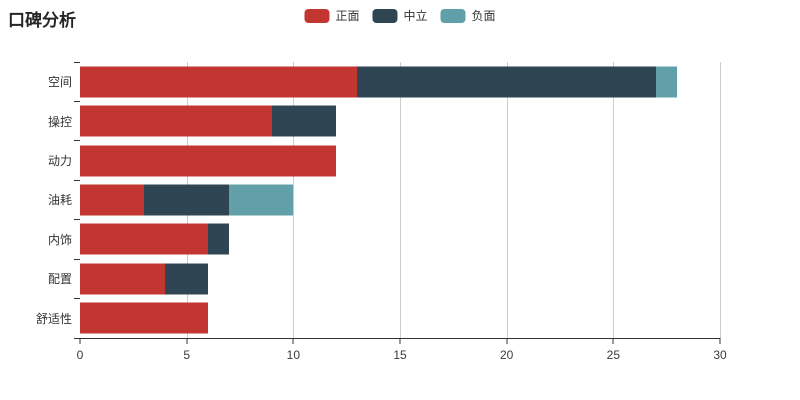  Describe the element at coordinates (219, 82) in the screenshot. I see `bar-segment-正面-空间` at that location.